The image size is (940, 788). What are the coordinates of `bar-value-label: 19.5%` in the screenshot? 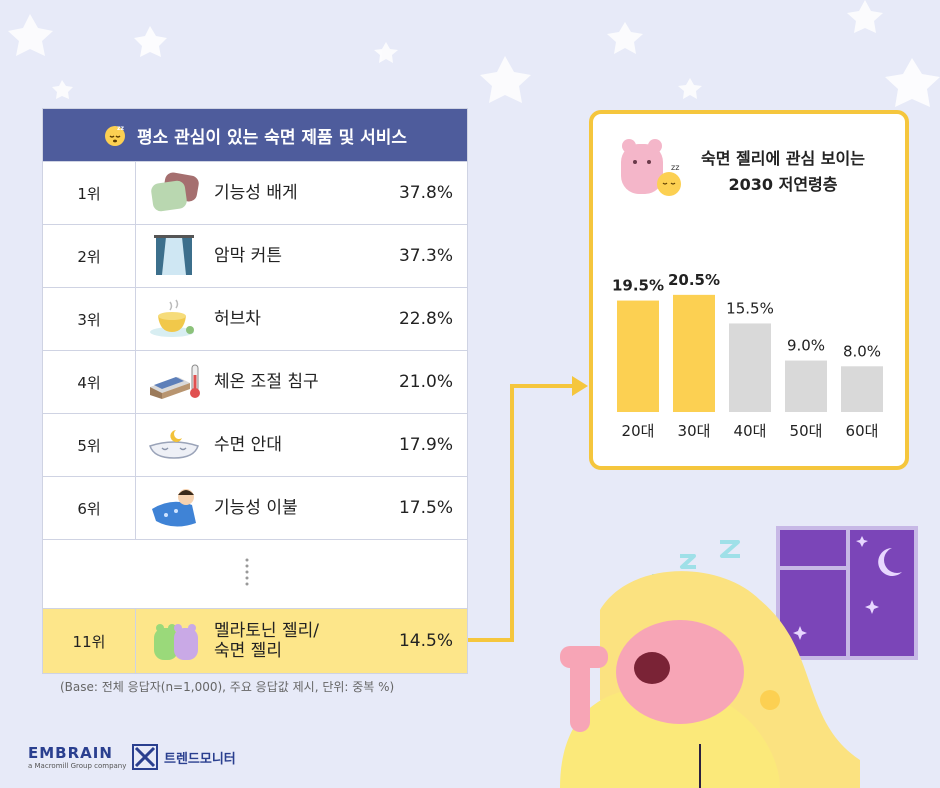 It's located at (638, 286).